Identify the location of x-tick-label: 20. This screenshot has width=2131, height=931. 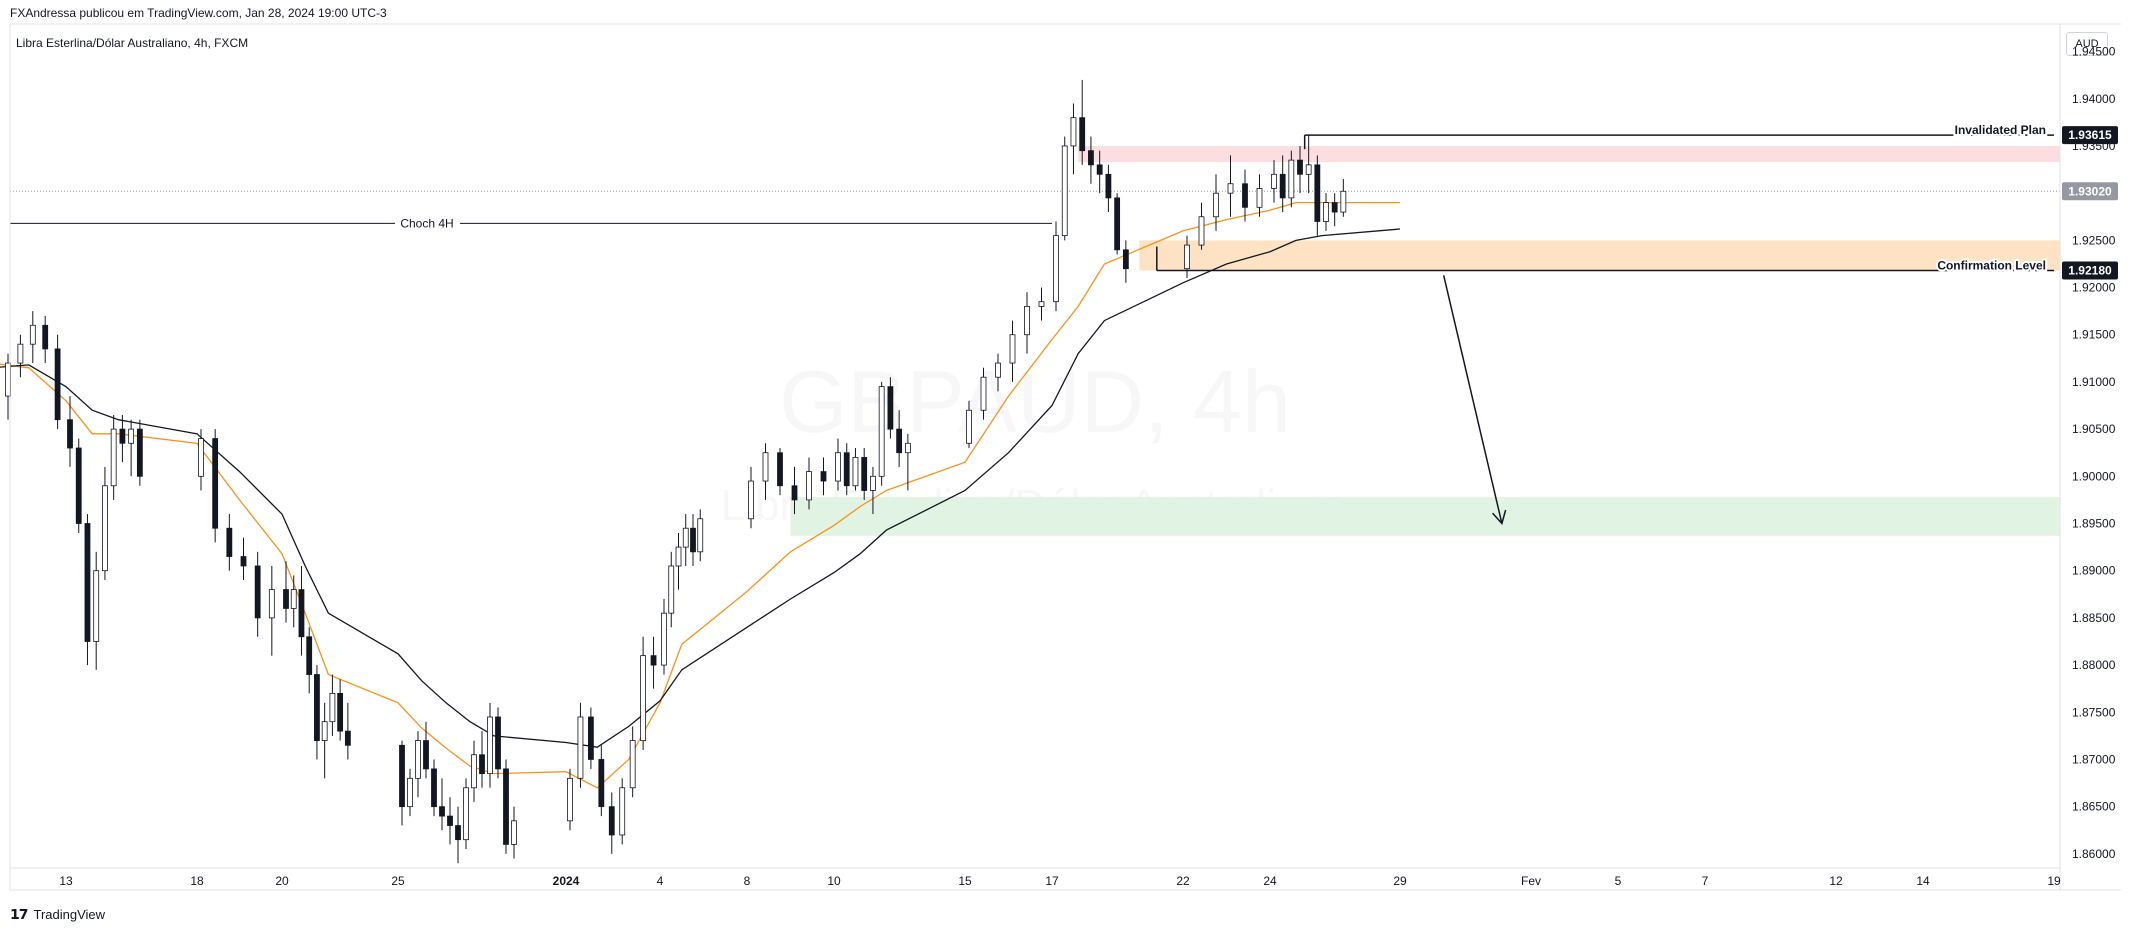
(282, 881).